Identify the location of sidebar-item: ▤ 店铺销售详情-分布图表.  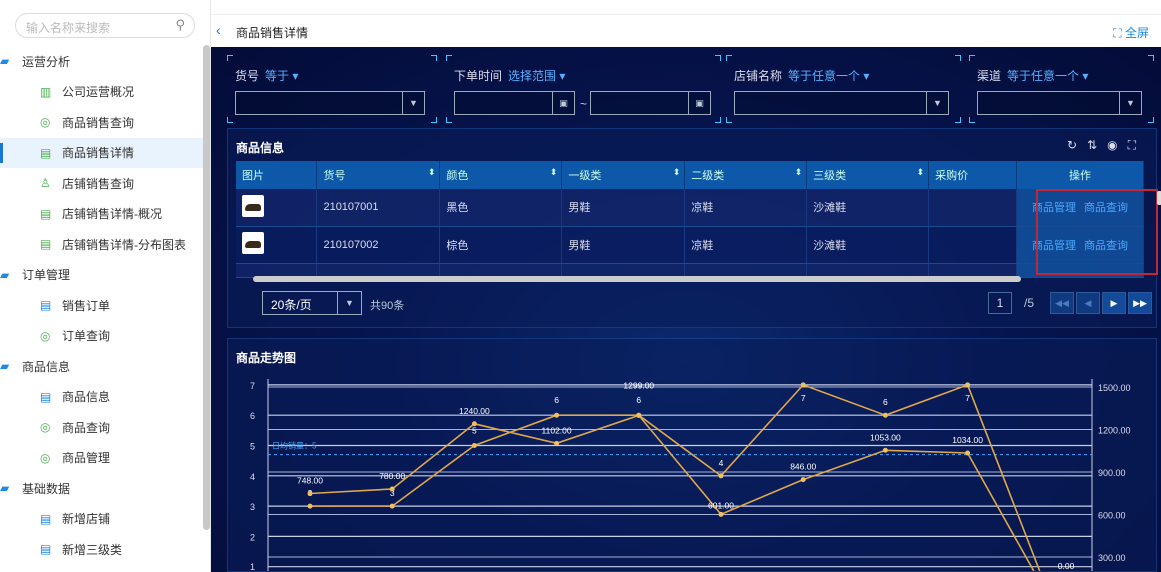
(102, 244).